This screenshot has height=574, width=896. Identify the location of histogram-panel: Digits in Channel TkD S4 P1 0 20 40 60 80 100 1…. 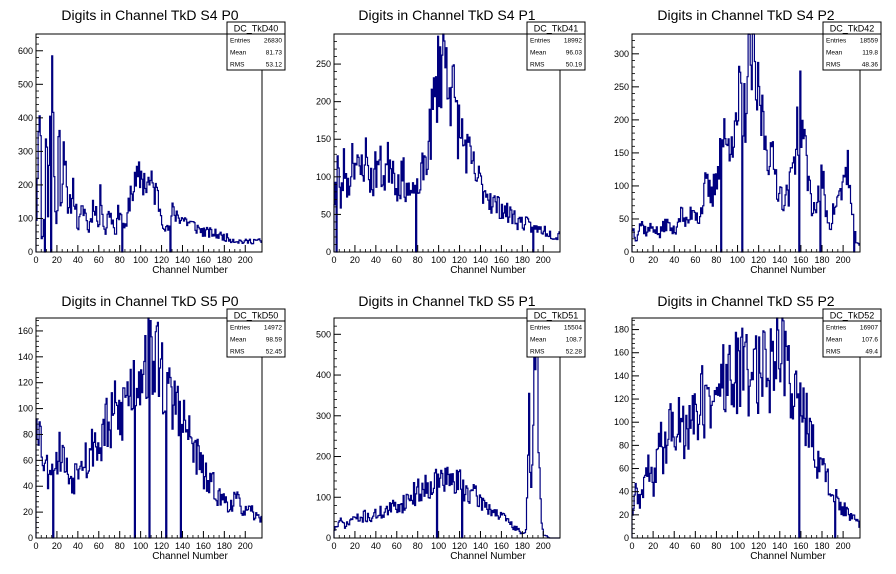
(451, 141).